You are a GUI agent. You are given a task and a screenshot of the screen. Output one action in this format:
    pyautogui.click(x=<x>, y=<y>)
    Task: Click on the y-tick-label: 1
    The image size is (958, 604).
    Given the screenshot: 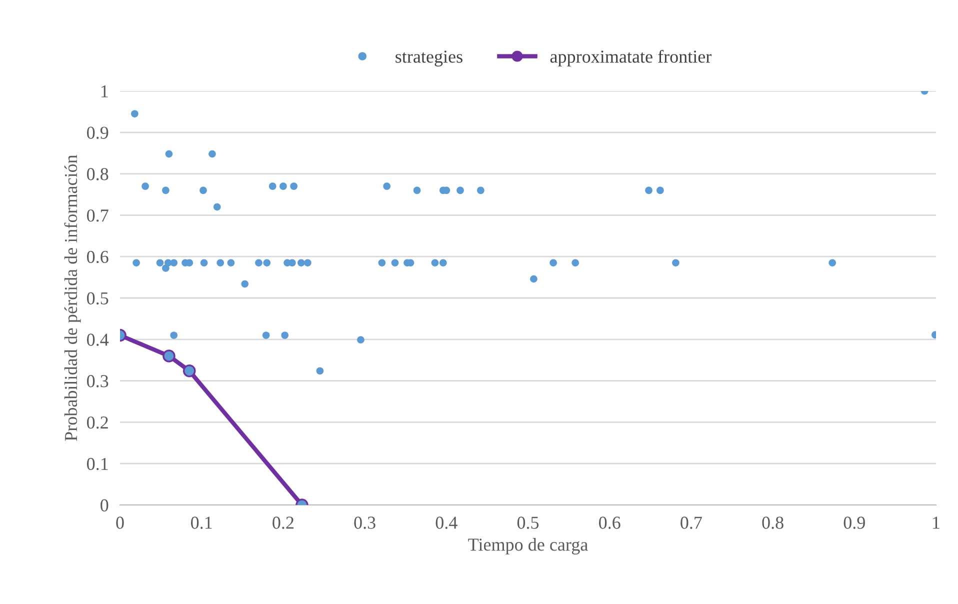 What is the action you would take?
    pyautogui.click(x=104, y=91)
    